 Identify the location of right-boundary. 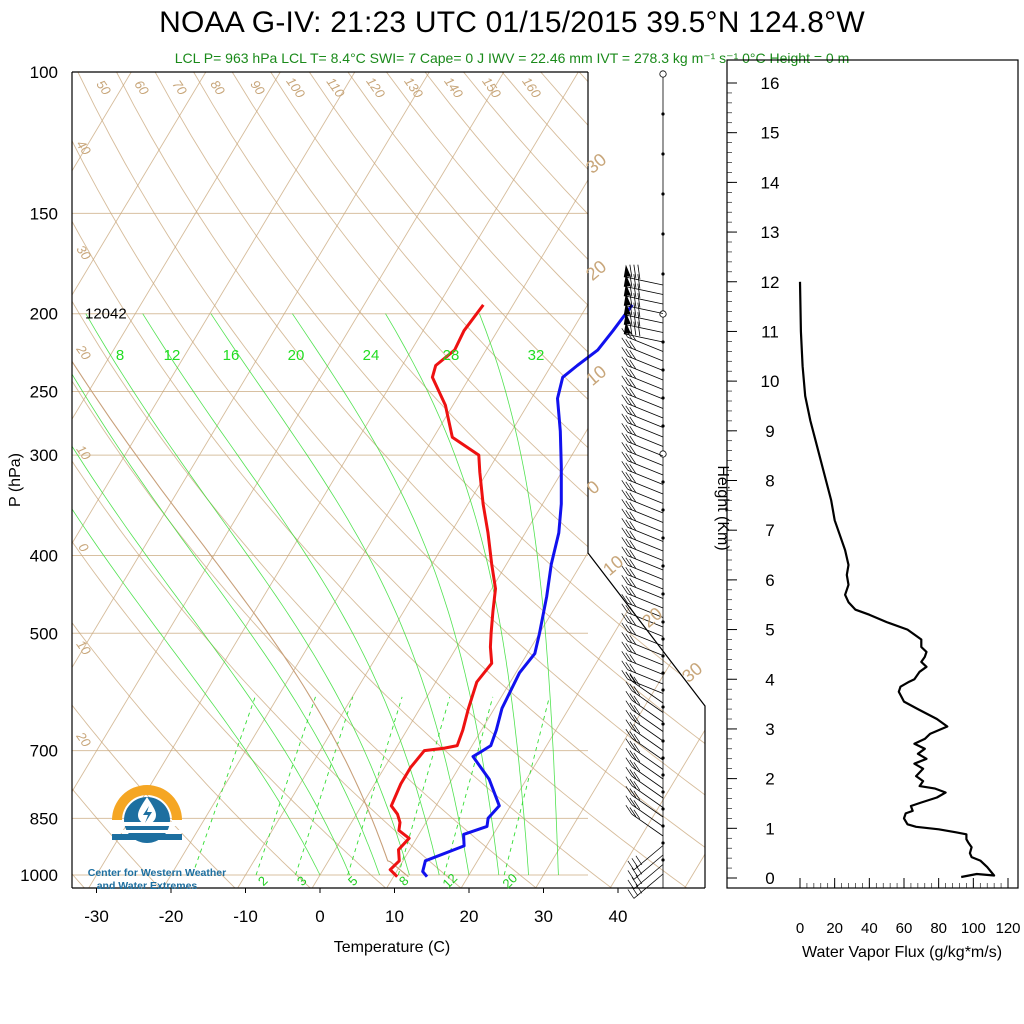
(646, 480).